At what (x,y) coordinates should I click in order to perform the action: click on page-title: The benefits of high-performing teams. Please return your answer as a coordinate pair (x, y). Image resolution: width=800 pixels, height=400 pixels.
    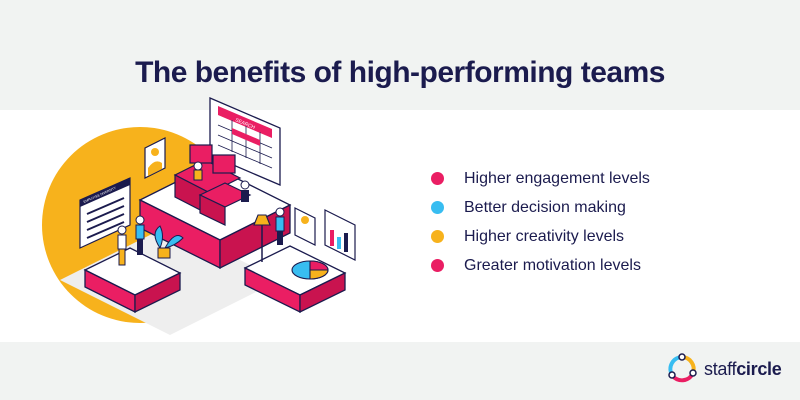
    Looking at the image, I should click on (400, 73).